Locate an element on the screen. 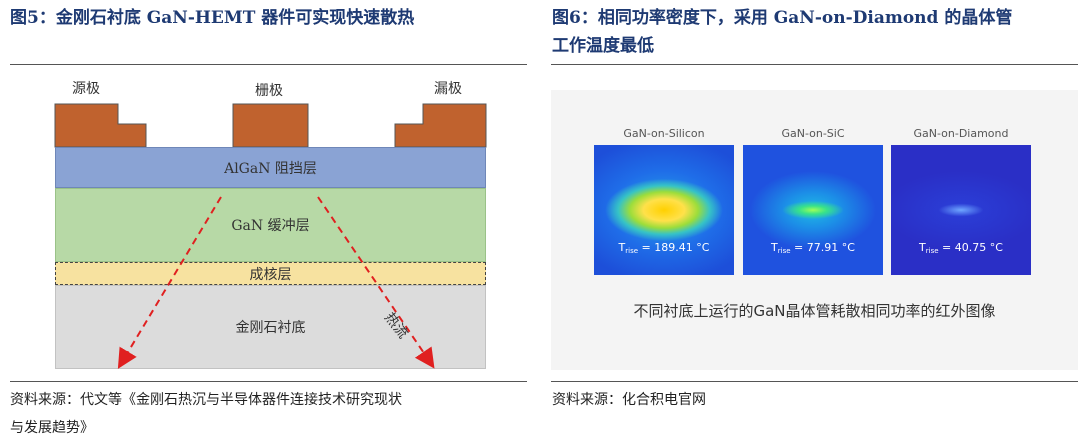  drain-electrode-label: 漏极 is located at coordinates (448, 89).